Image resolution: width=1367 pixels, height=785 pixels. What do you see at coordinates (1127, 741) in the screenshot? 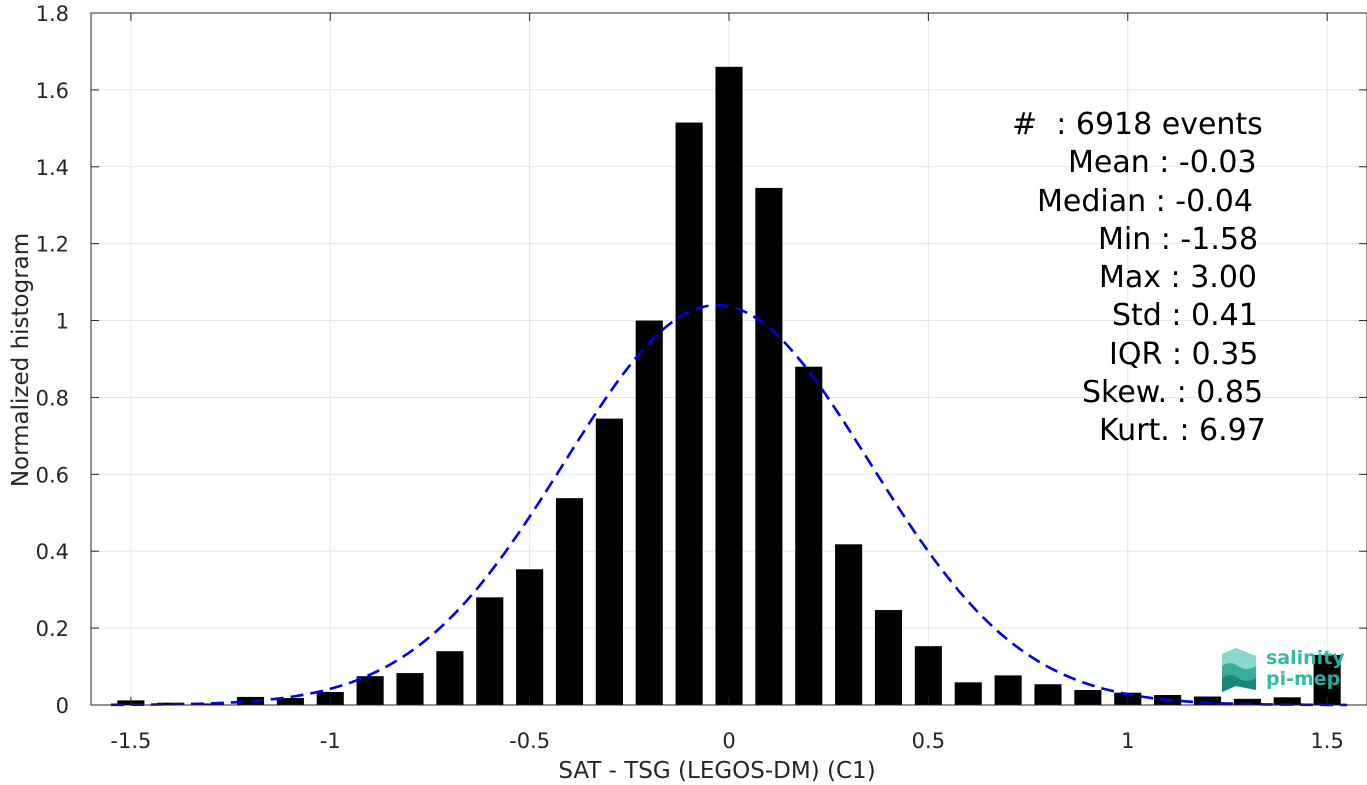
I see `x-tick-label: 1` at bounding box center [1127, 741].